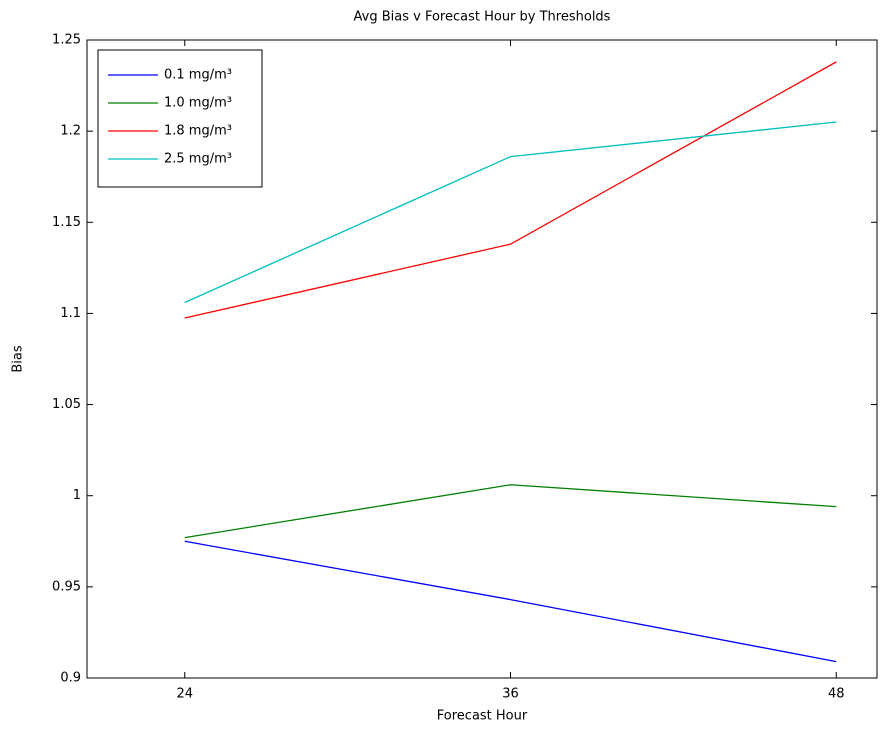  I want to click on y-tick-label: 1, so click(77, 495).